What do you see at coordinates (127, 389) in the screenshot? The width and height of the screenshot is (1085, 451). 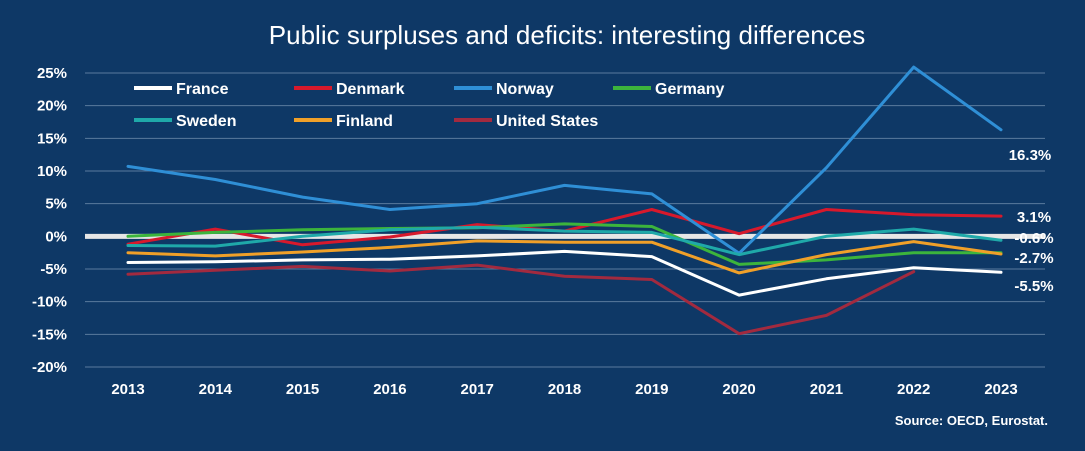 I see `x-tick-label: 2013` at bounding box center [127, 389].